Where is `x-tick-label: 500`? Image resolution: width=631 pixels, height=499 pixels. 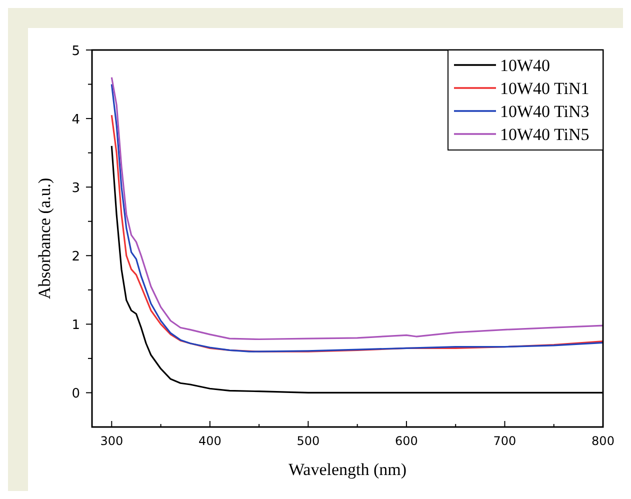
x-tick-label: 500 is located at coordinates (308, 441).